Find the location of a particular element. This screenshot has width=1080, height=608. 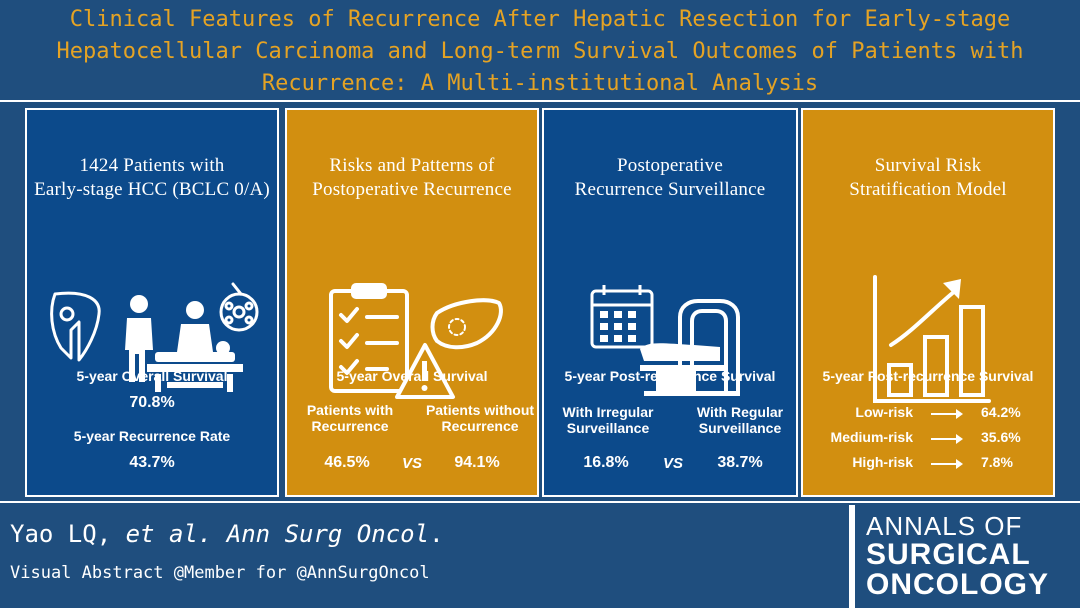

panel-title-line: Postoperative is located at coordinates (670, 165).